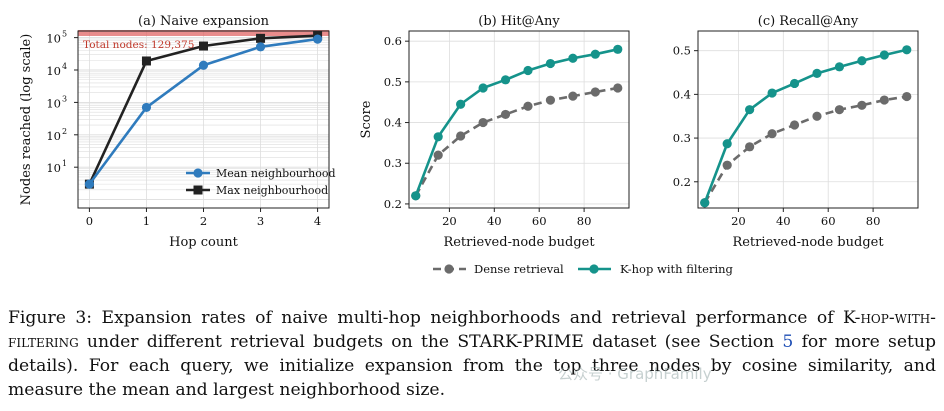 The width and height of the screenshot is (944, 411). I want to click on shared-legend-label-dense: Dense retrieval, so click(519, 269).